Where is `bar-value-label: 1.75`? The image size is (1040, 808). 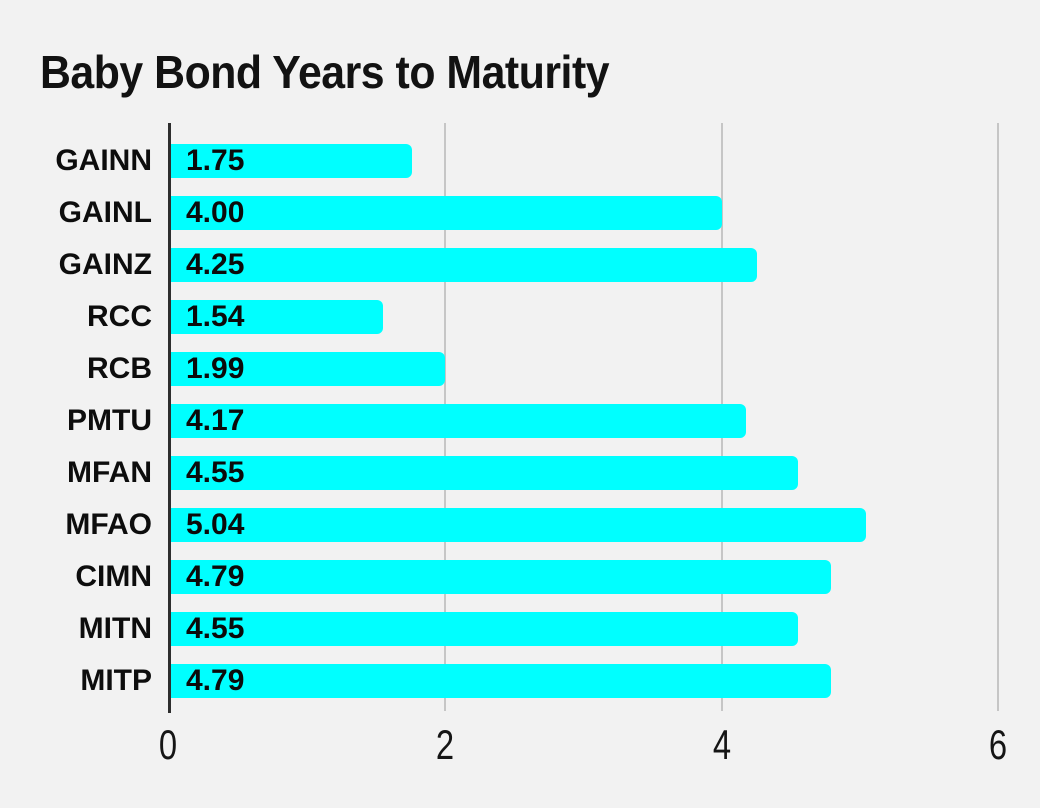
bar-value-label: 1.75 is located at coordinates (215, 160).